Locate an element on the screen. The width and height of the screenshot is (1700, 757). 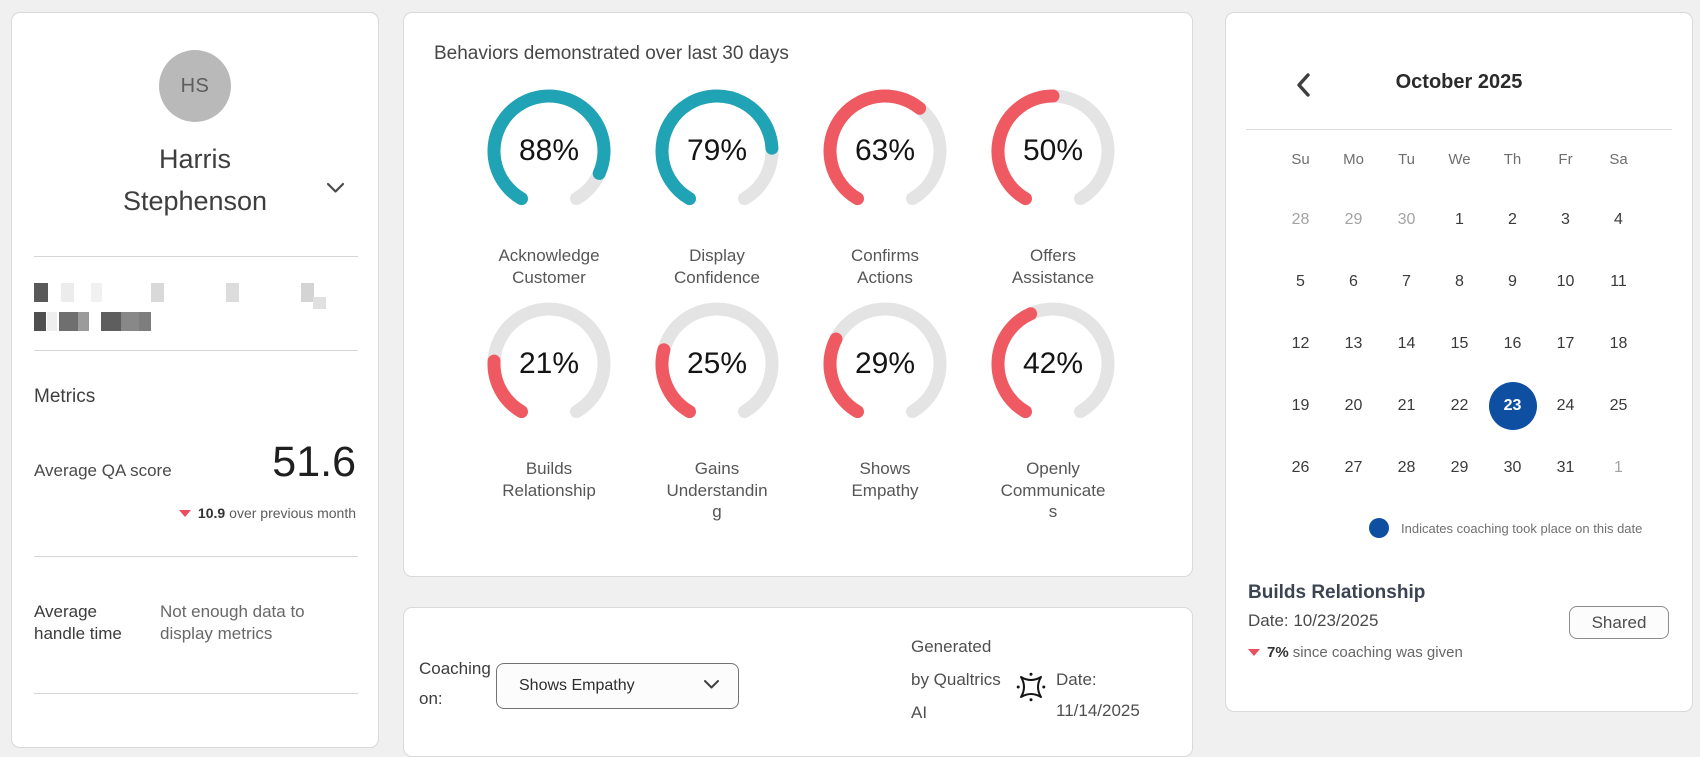
calendar-day-21: 21 is located at coordinates (1406, 406).